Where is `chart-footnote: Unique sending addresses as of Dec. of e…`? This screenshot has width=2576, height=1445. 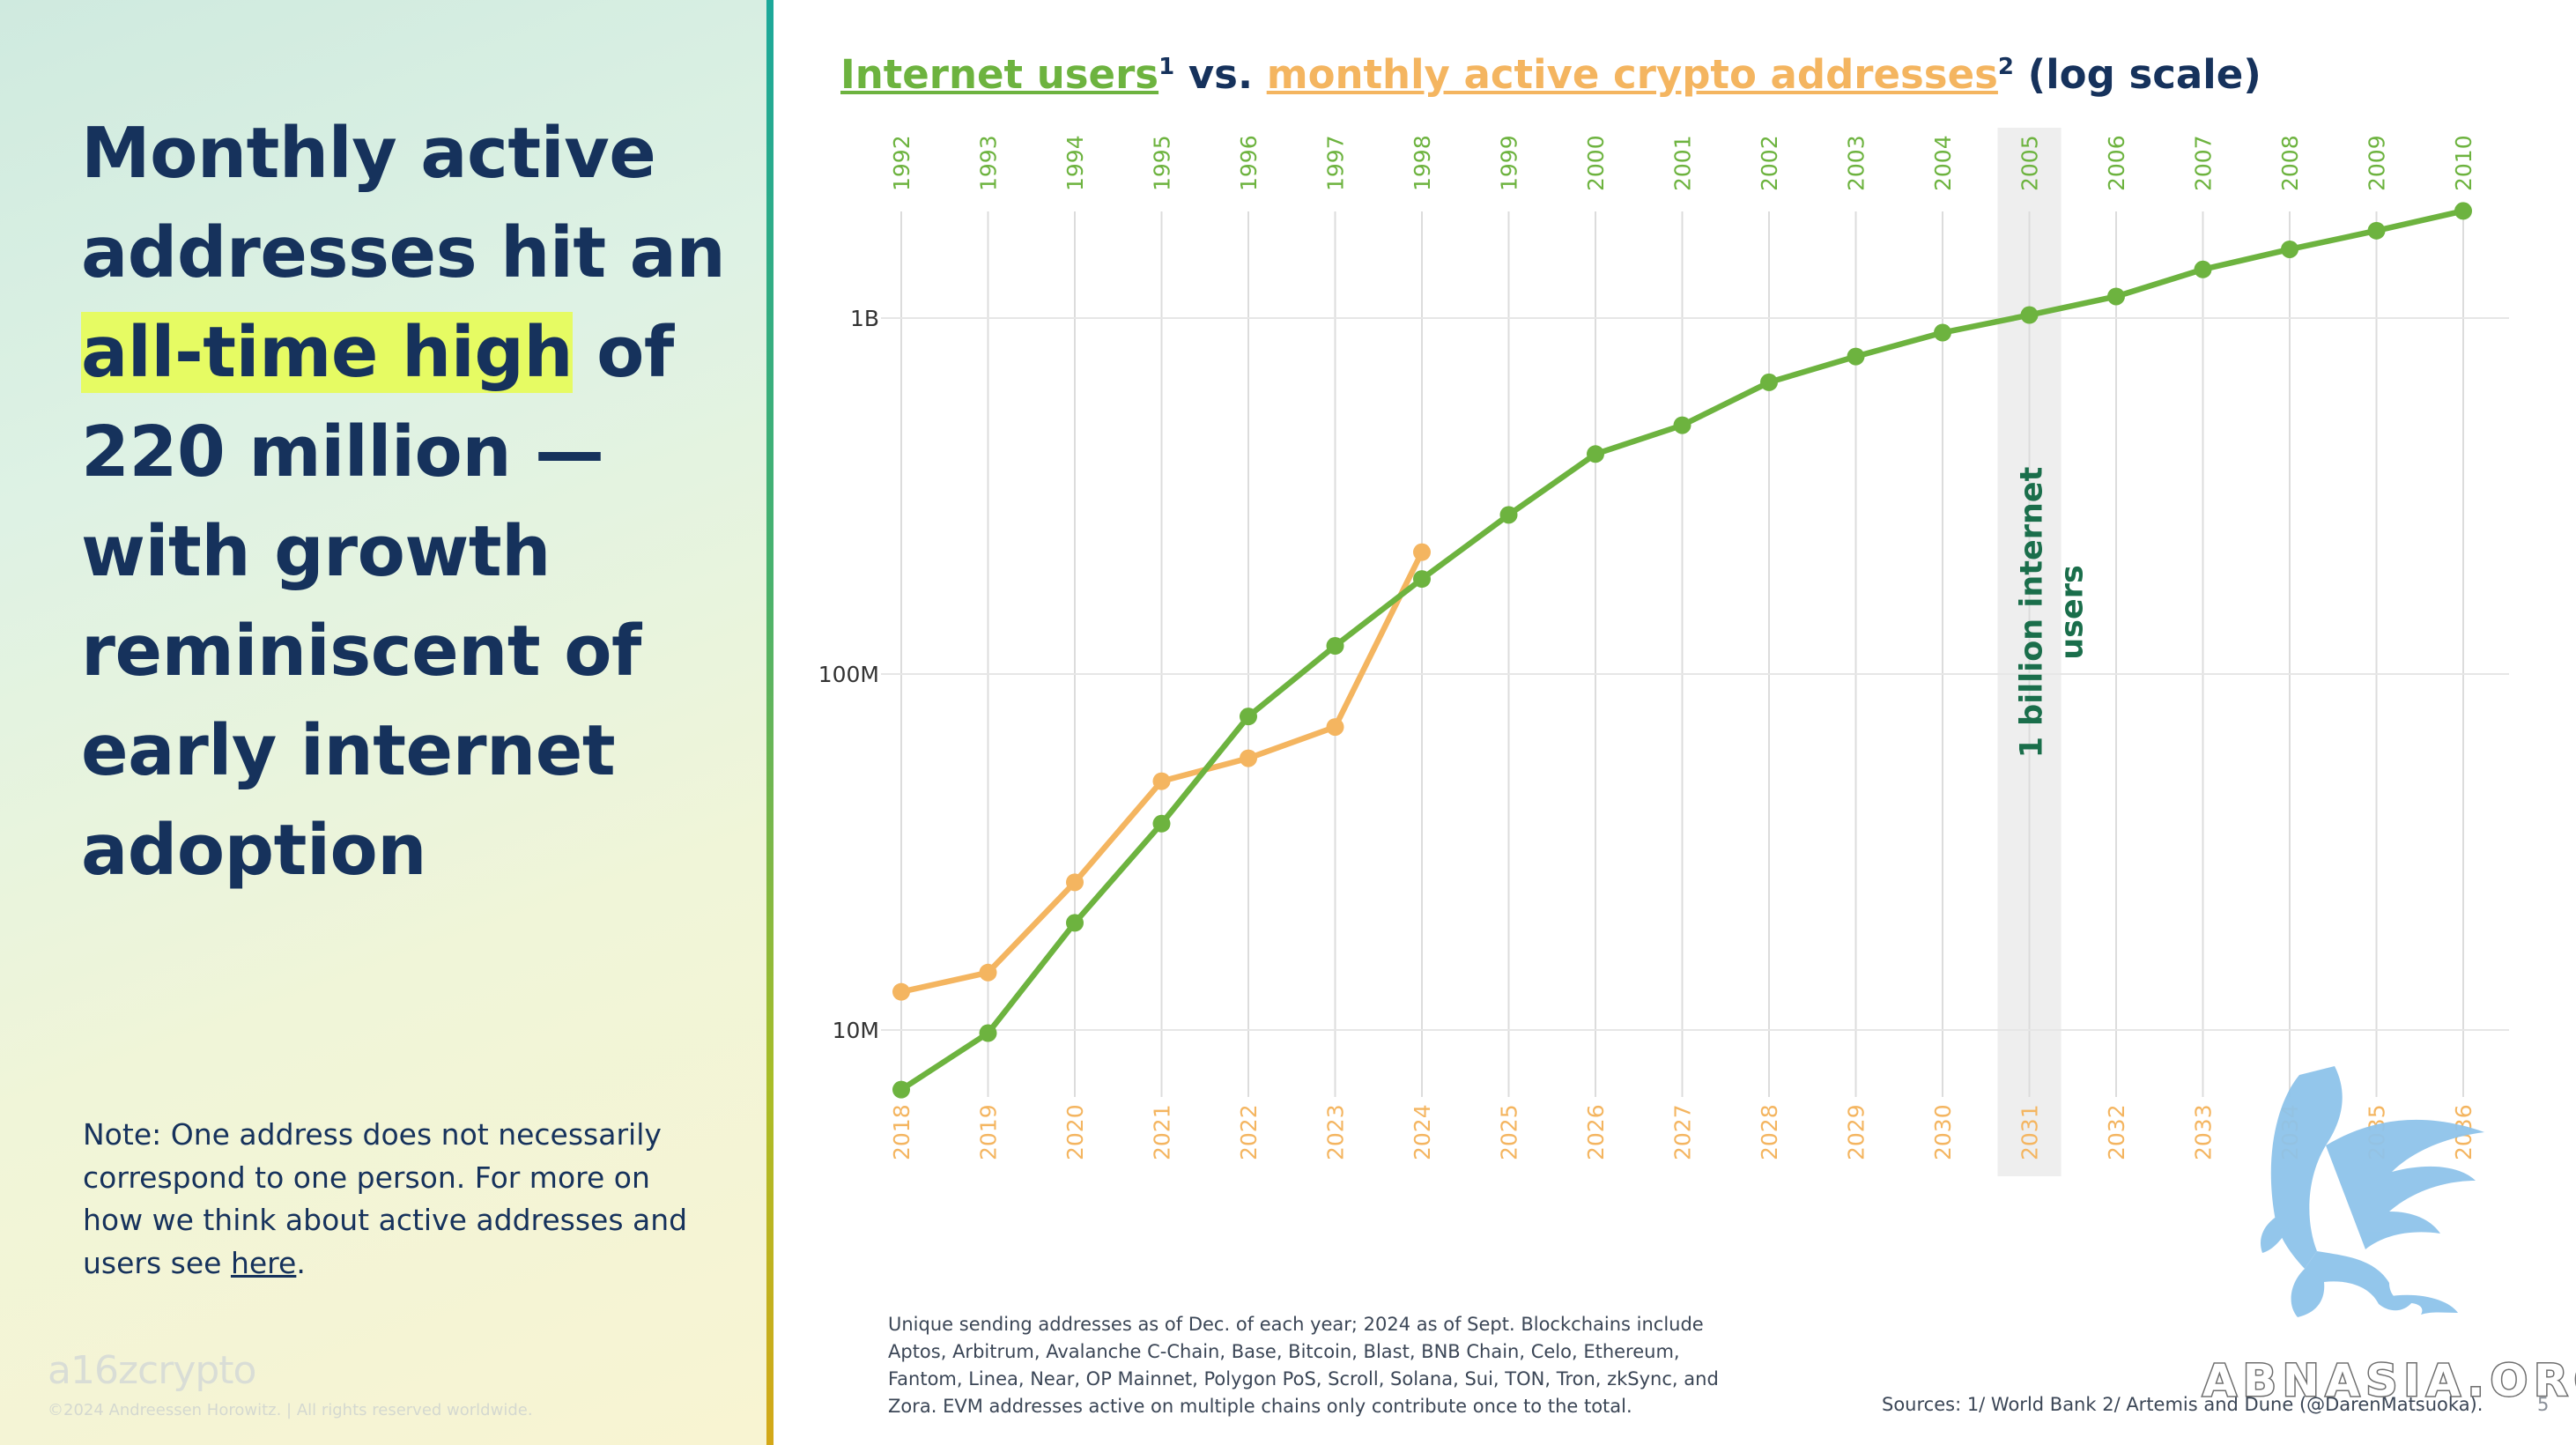 chart-footnote: Unique sending addresses as of Dec. of e… is located at coordinates (1303, 1366).